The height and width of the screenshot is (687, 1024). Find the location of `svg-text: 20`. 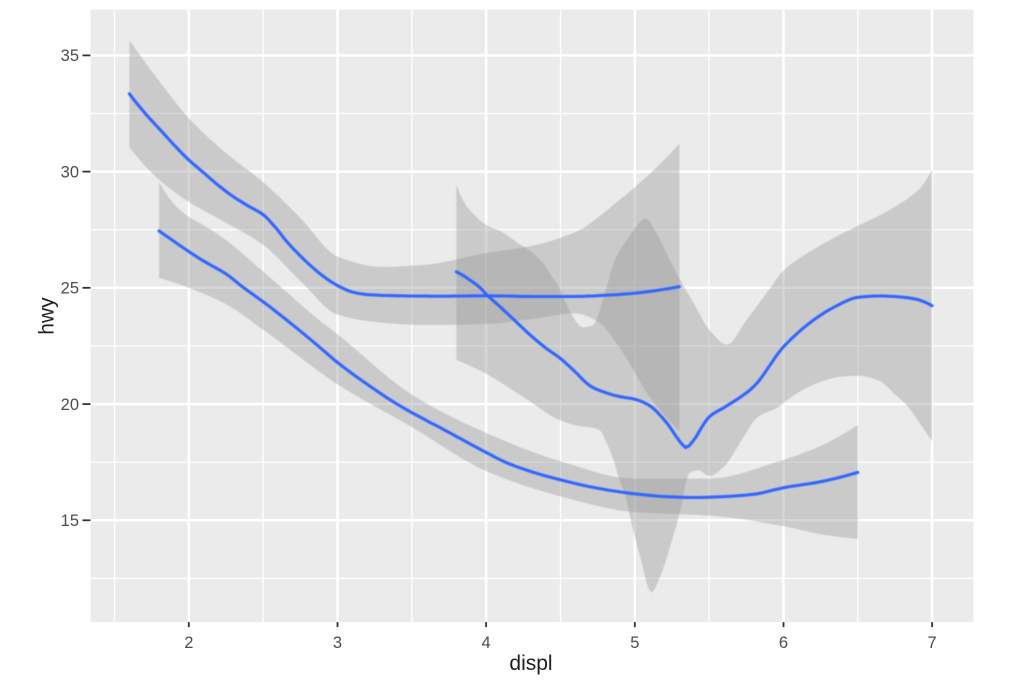

svg-text: 20 is located at coordinates (70, 405).